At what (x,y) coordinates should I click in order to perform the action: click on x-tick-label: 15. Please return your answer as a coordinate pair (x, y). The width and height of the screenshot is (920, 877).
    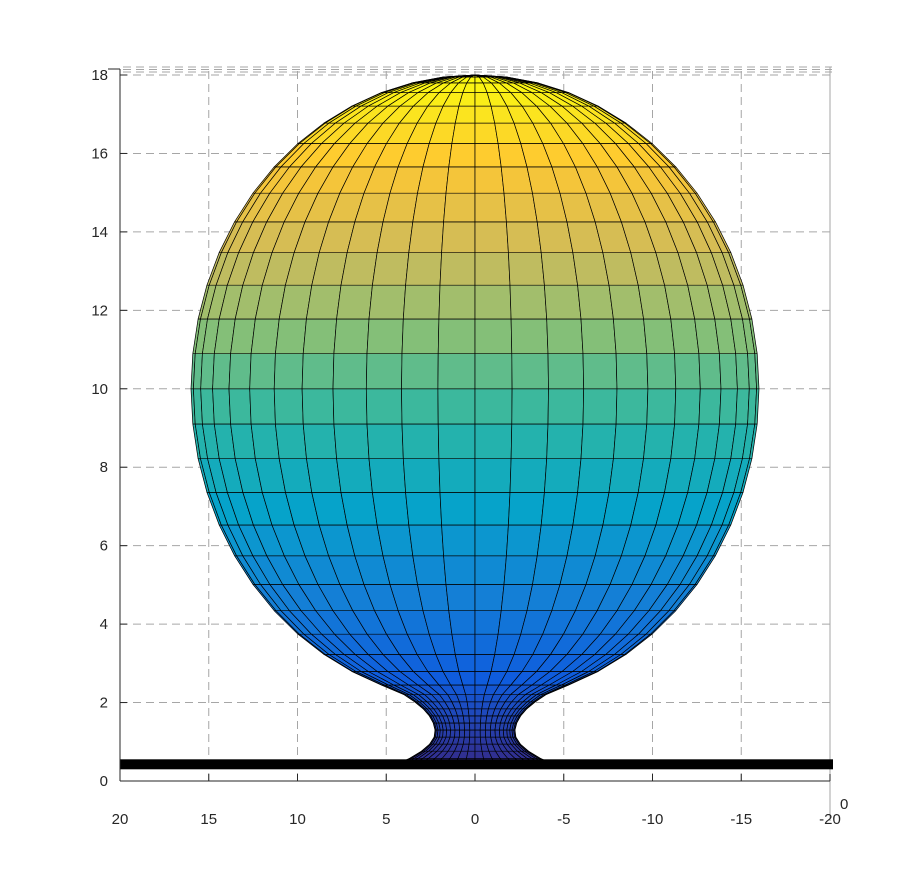
    Looking at the image, I should click on (208, 819).